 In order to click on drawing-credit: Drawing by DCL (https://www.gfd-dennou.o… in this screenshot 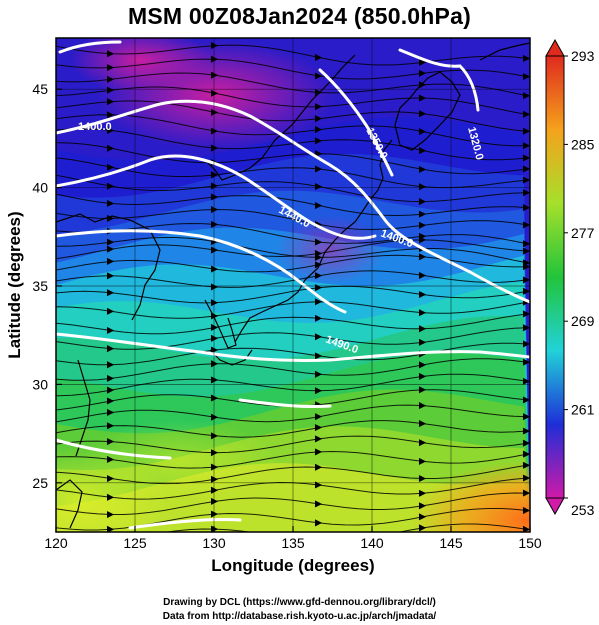, I will do `click(299, 602)`.